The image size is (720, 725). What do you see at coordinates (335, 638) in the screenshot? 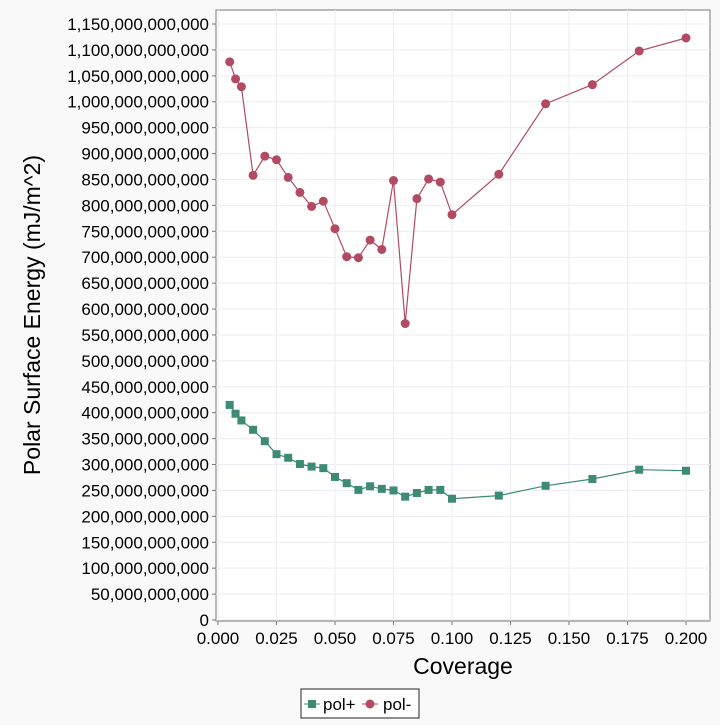
I see `x-tick-label: 0.050` at bounding box center [335, 638].